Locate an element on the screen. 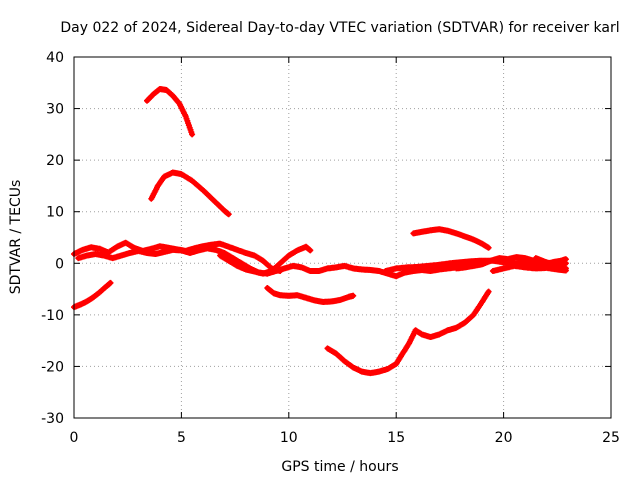 The image size is (640, 480). x-axis-label: GPS time / hours is located at coordinates (339, 467).